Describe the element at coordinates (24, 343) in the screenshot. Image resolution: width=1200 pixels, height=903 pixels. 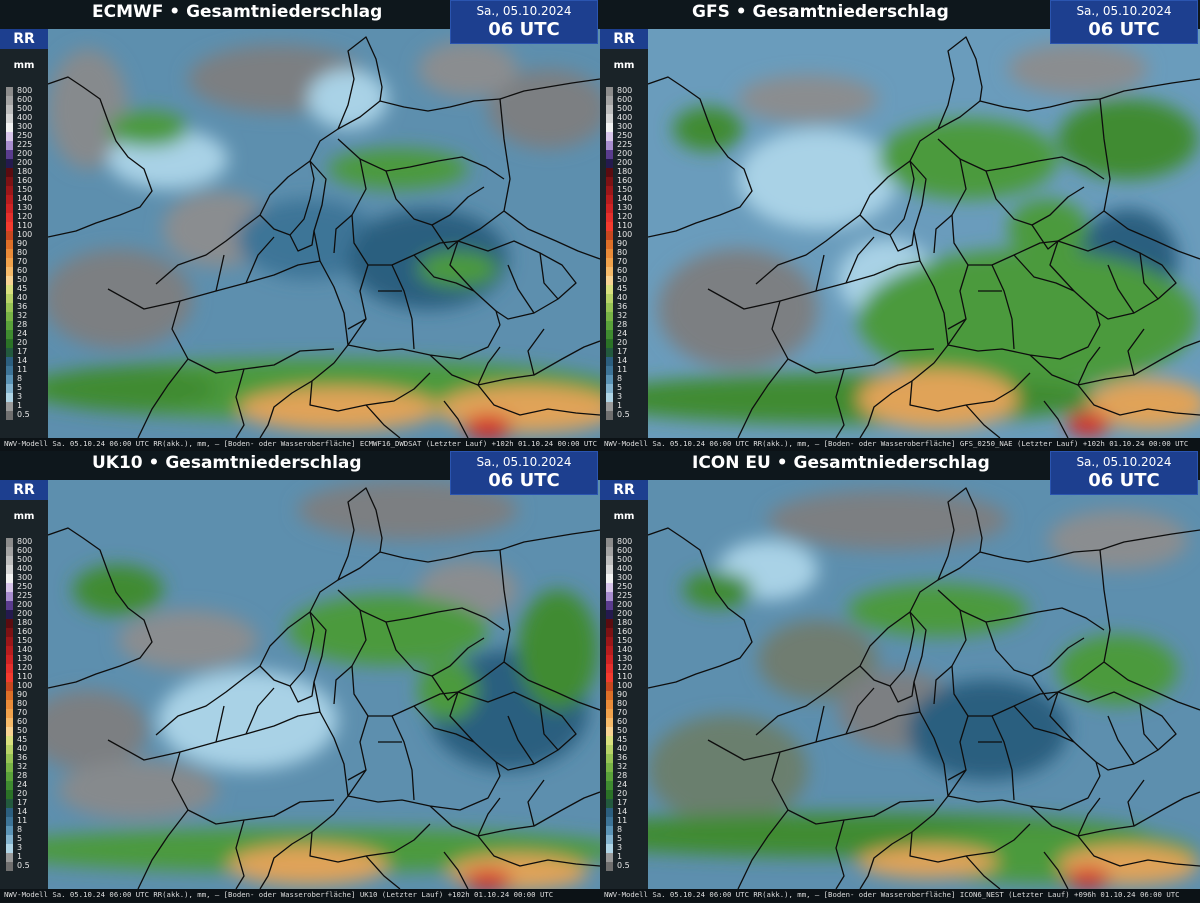
I see `legend-scale-row: 20` at that location.